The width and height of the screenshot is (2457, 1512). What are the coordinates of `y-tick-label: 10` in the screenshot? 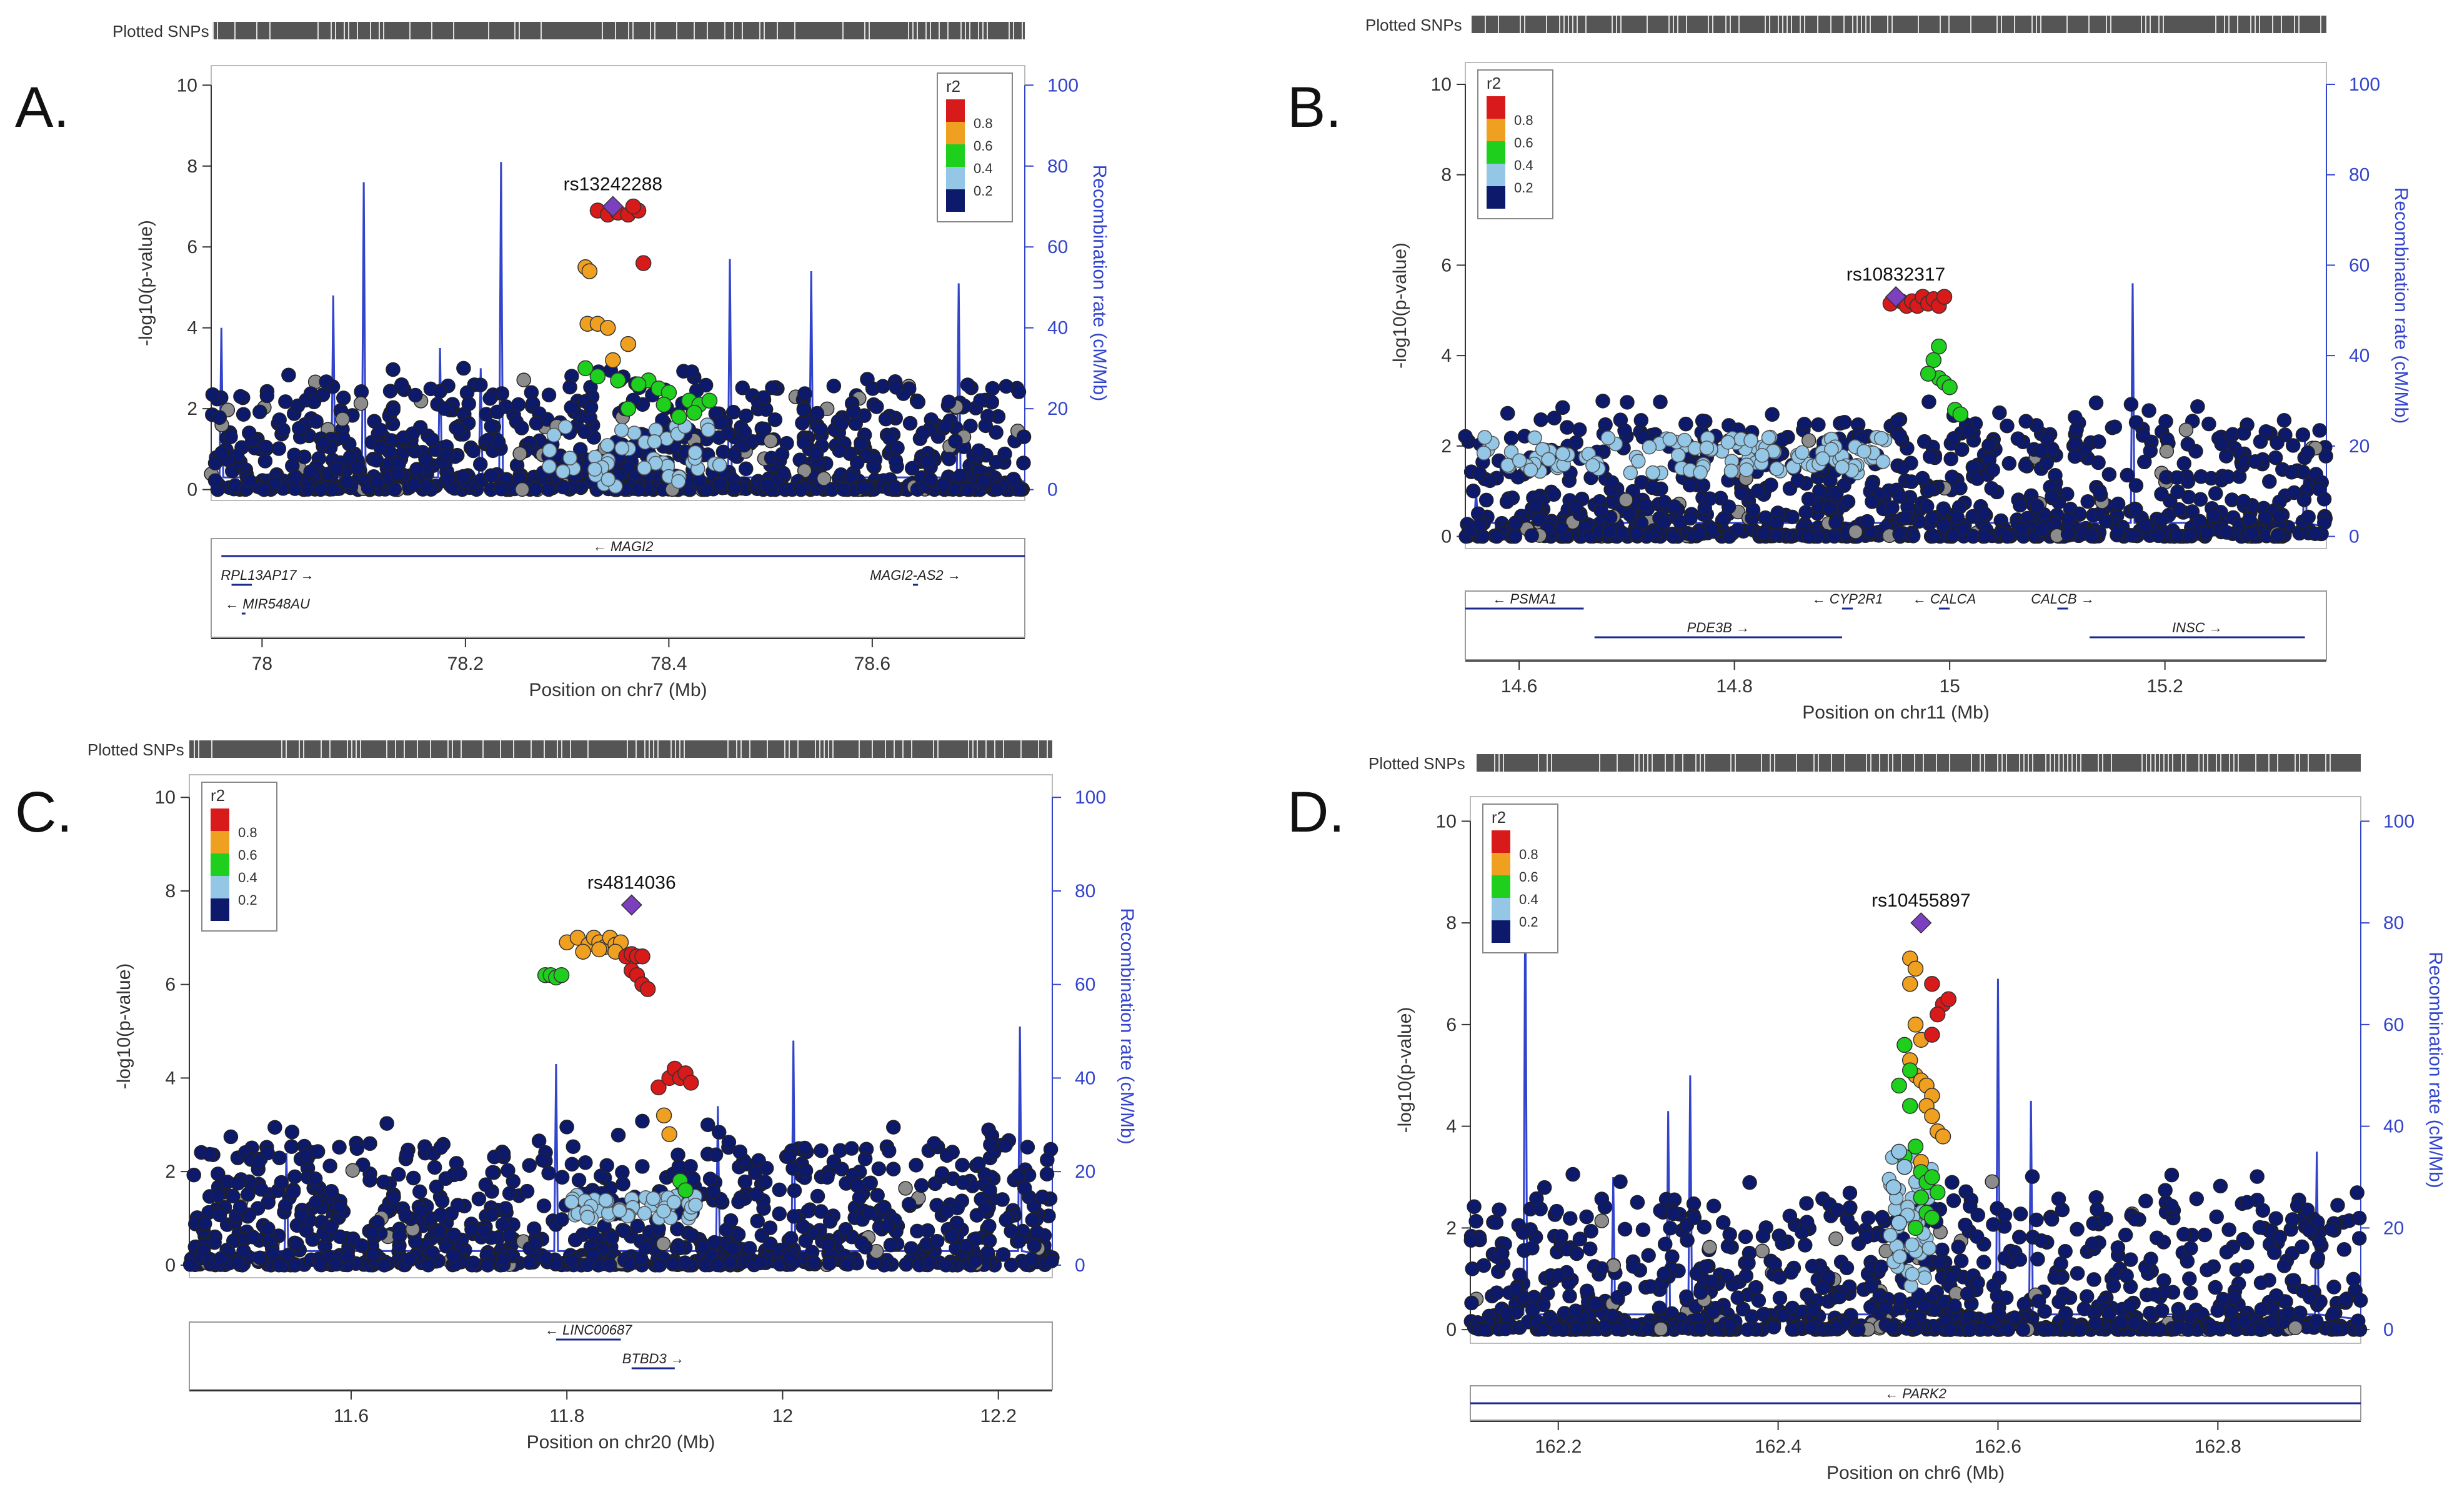 It's located at (1441, 84).